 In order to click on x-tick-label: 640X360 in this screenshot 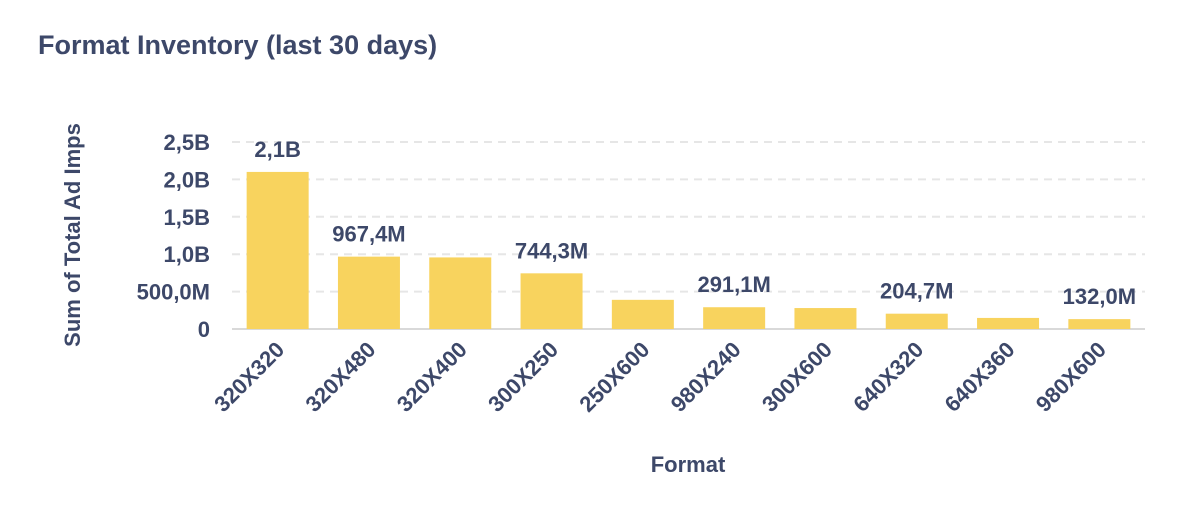, I will do `click(980, 377)`.